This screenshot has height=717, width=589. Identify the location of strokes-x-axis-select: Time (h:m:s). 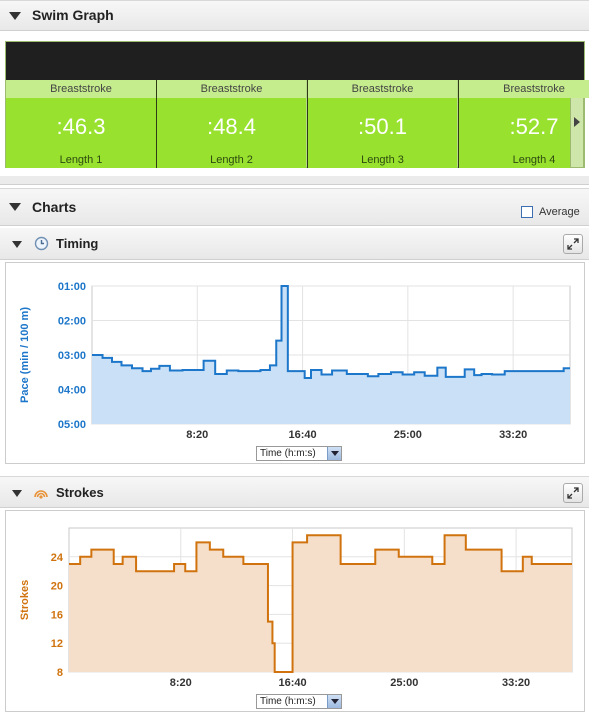
(299, 701).